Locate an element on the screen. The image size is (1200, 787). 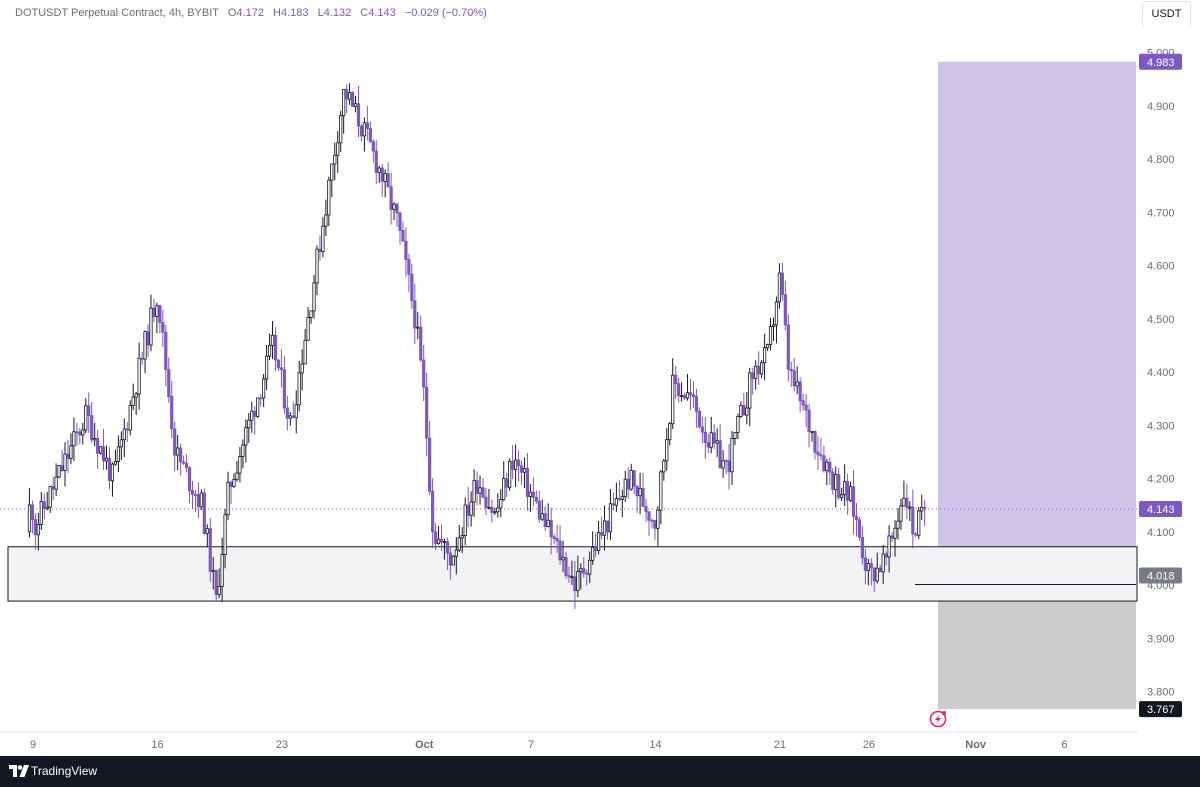
tradingview-logo-icon is located at coordinates (19, 771).